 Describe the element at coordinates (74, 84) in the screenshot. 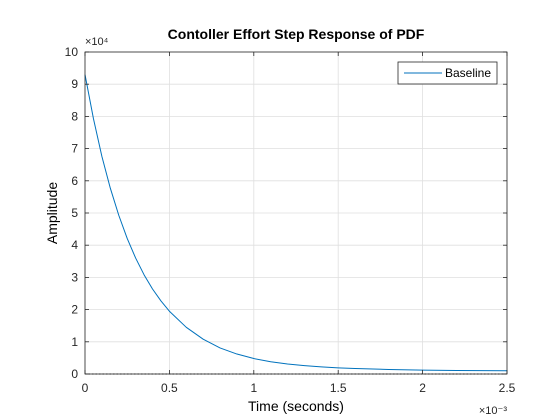

I see `y-tick-label: 9` at that location.